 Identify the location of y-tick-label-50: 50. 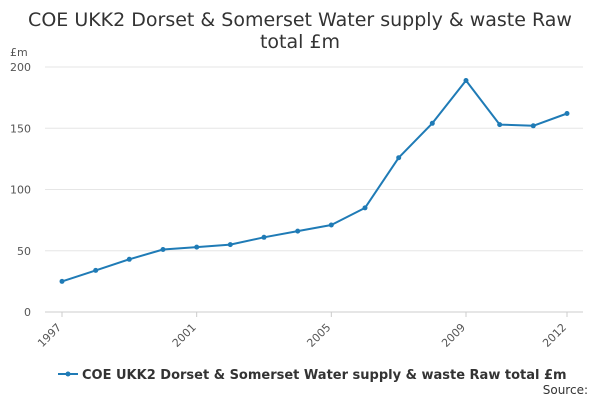
(24, 251).